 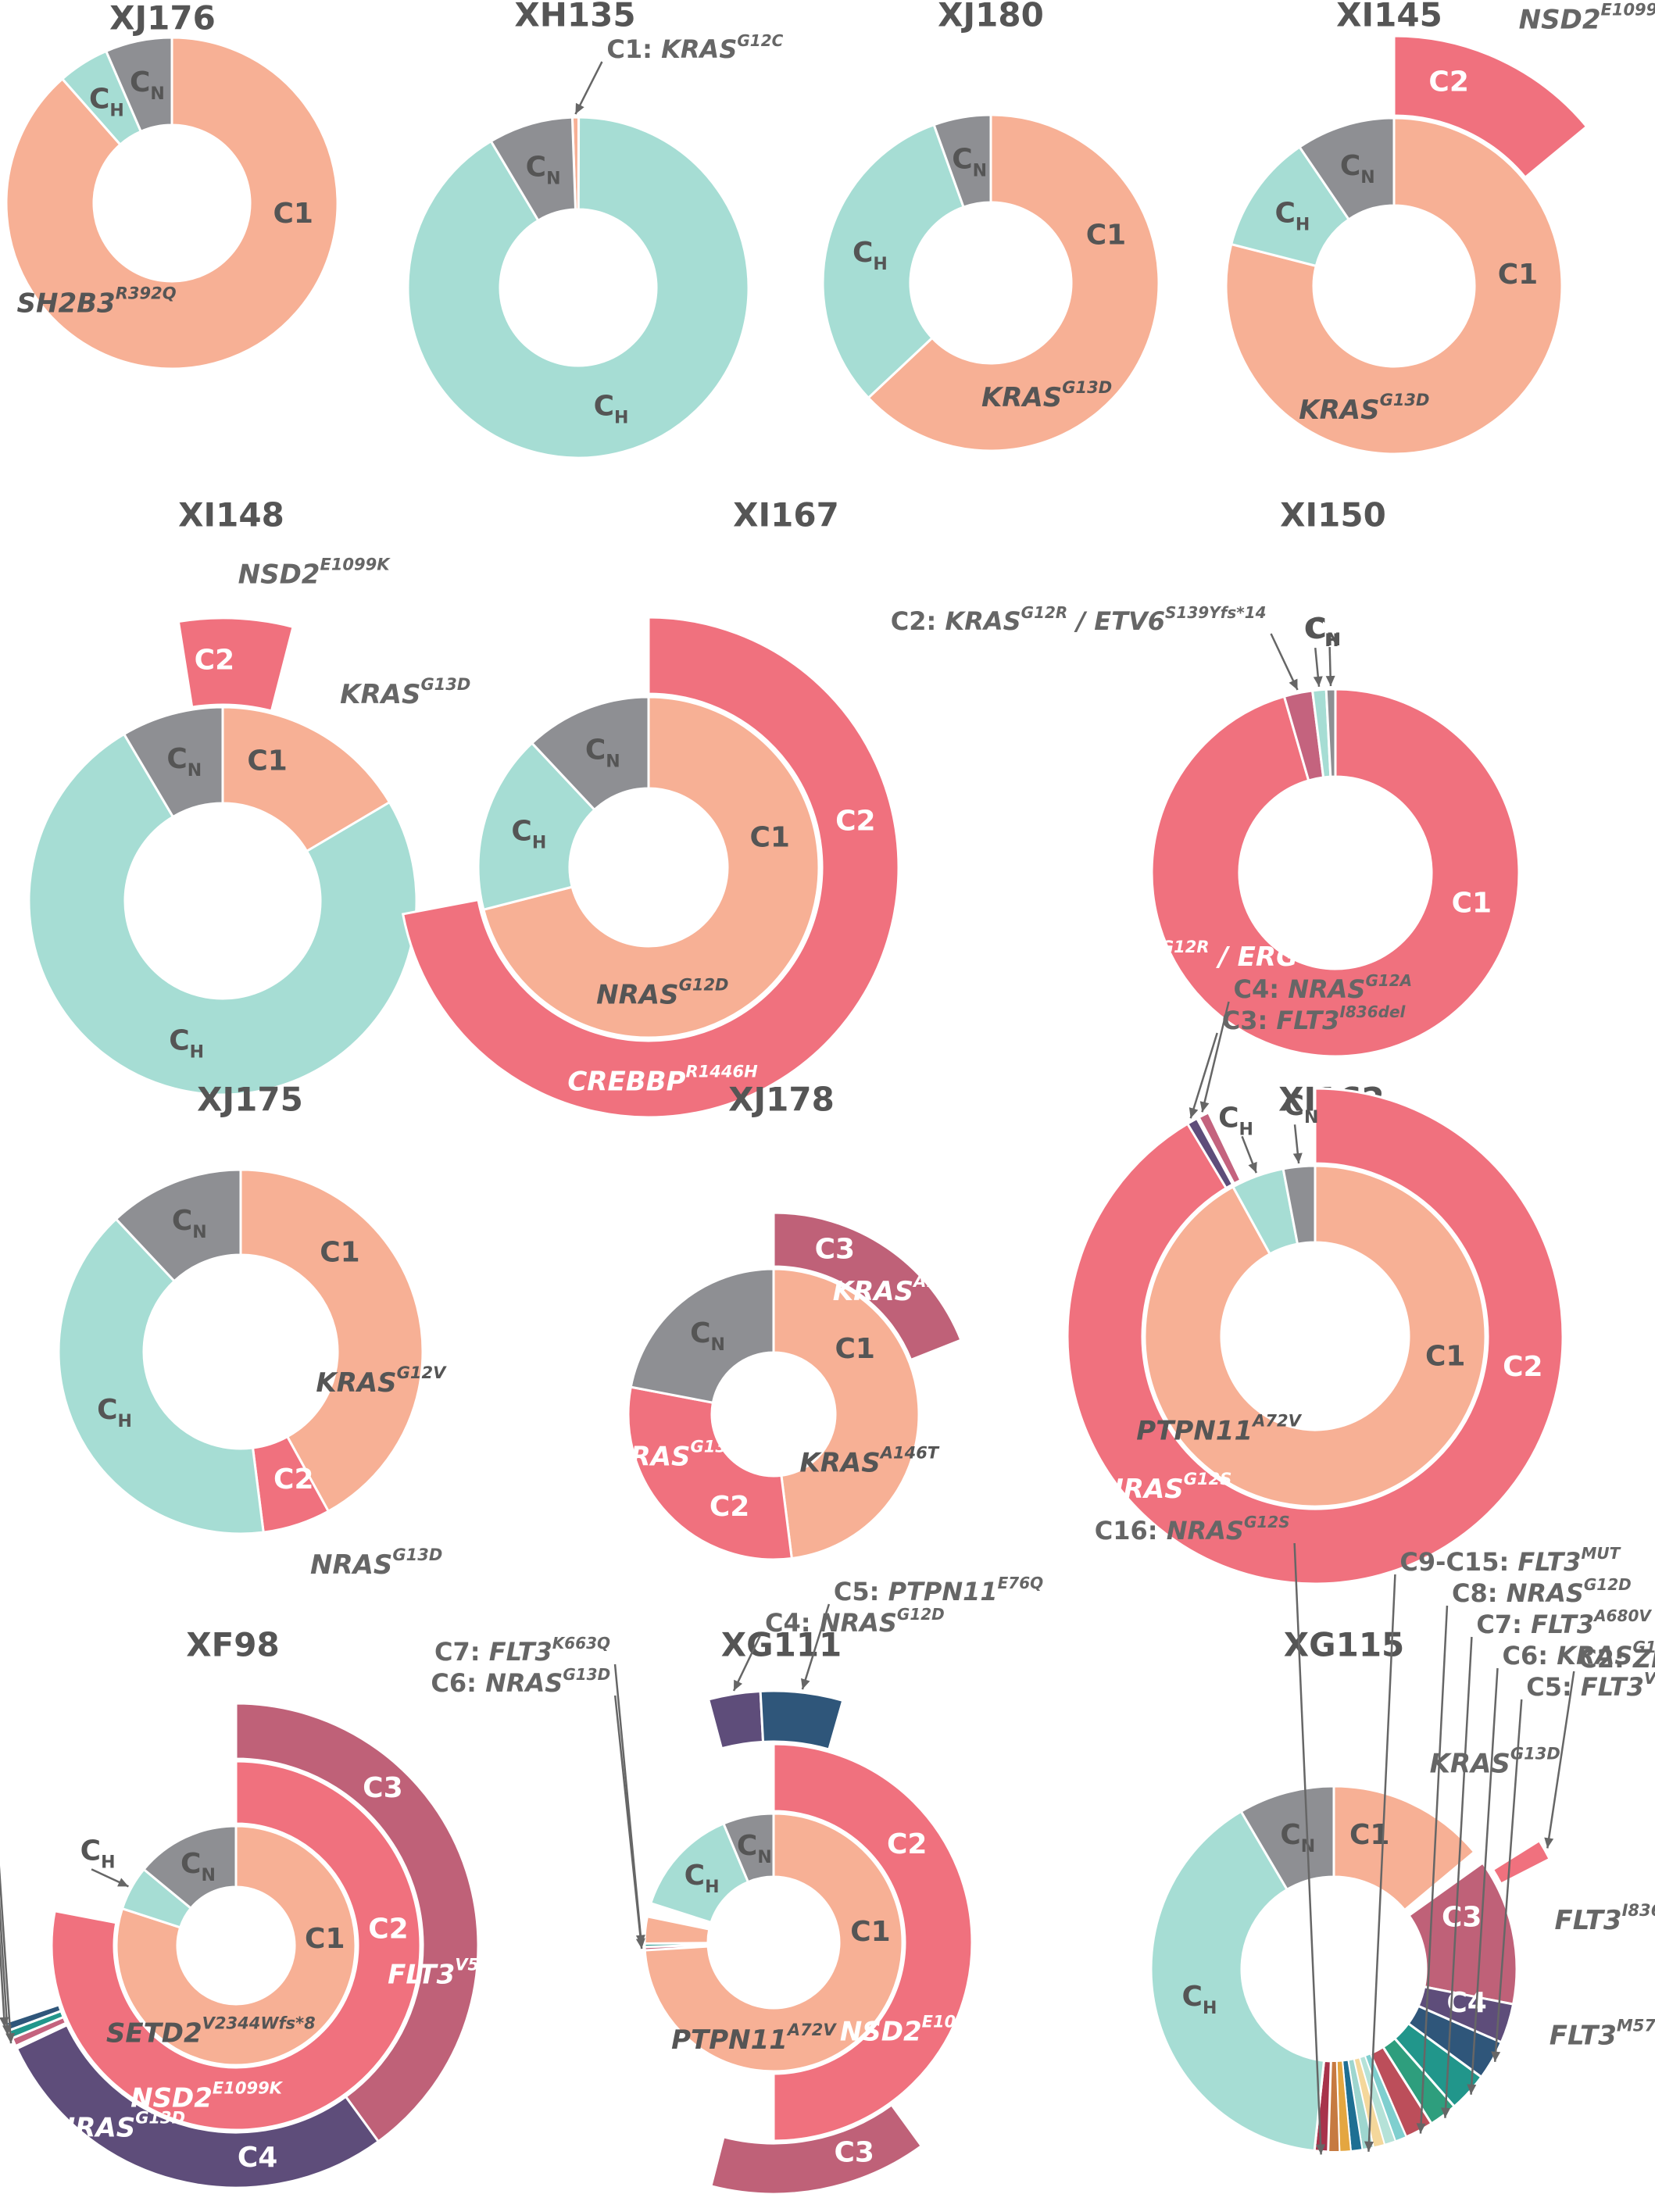 I want to click on label-xg111-c1: C1, so click(x=870, y=1932).